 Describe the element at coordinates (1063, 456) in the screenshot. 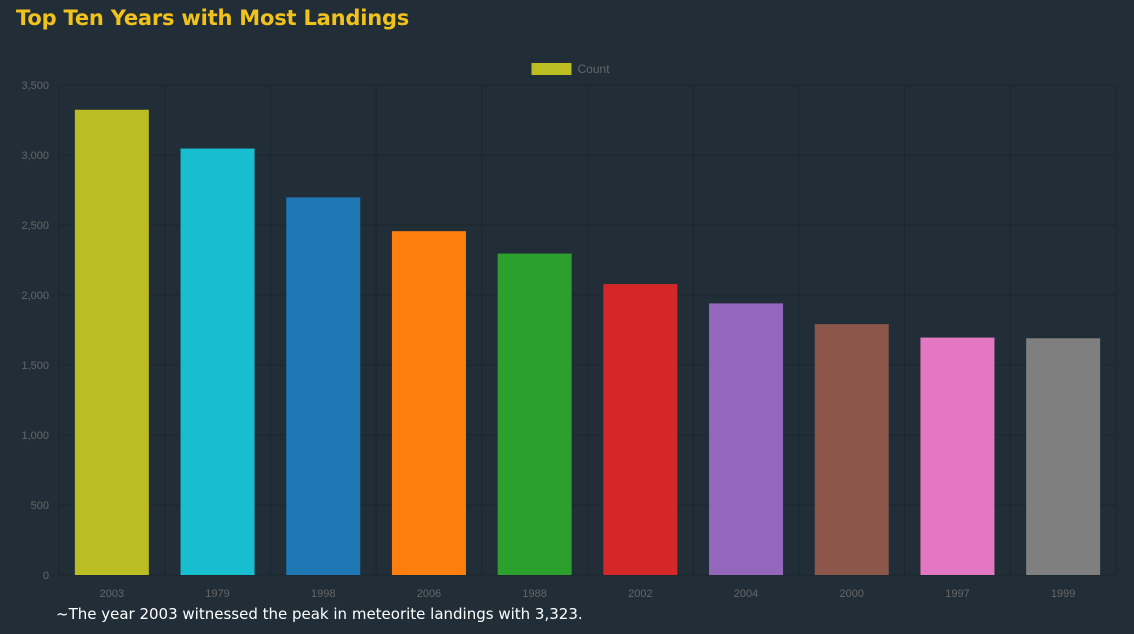

I see `bar-1999` at that location.